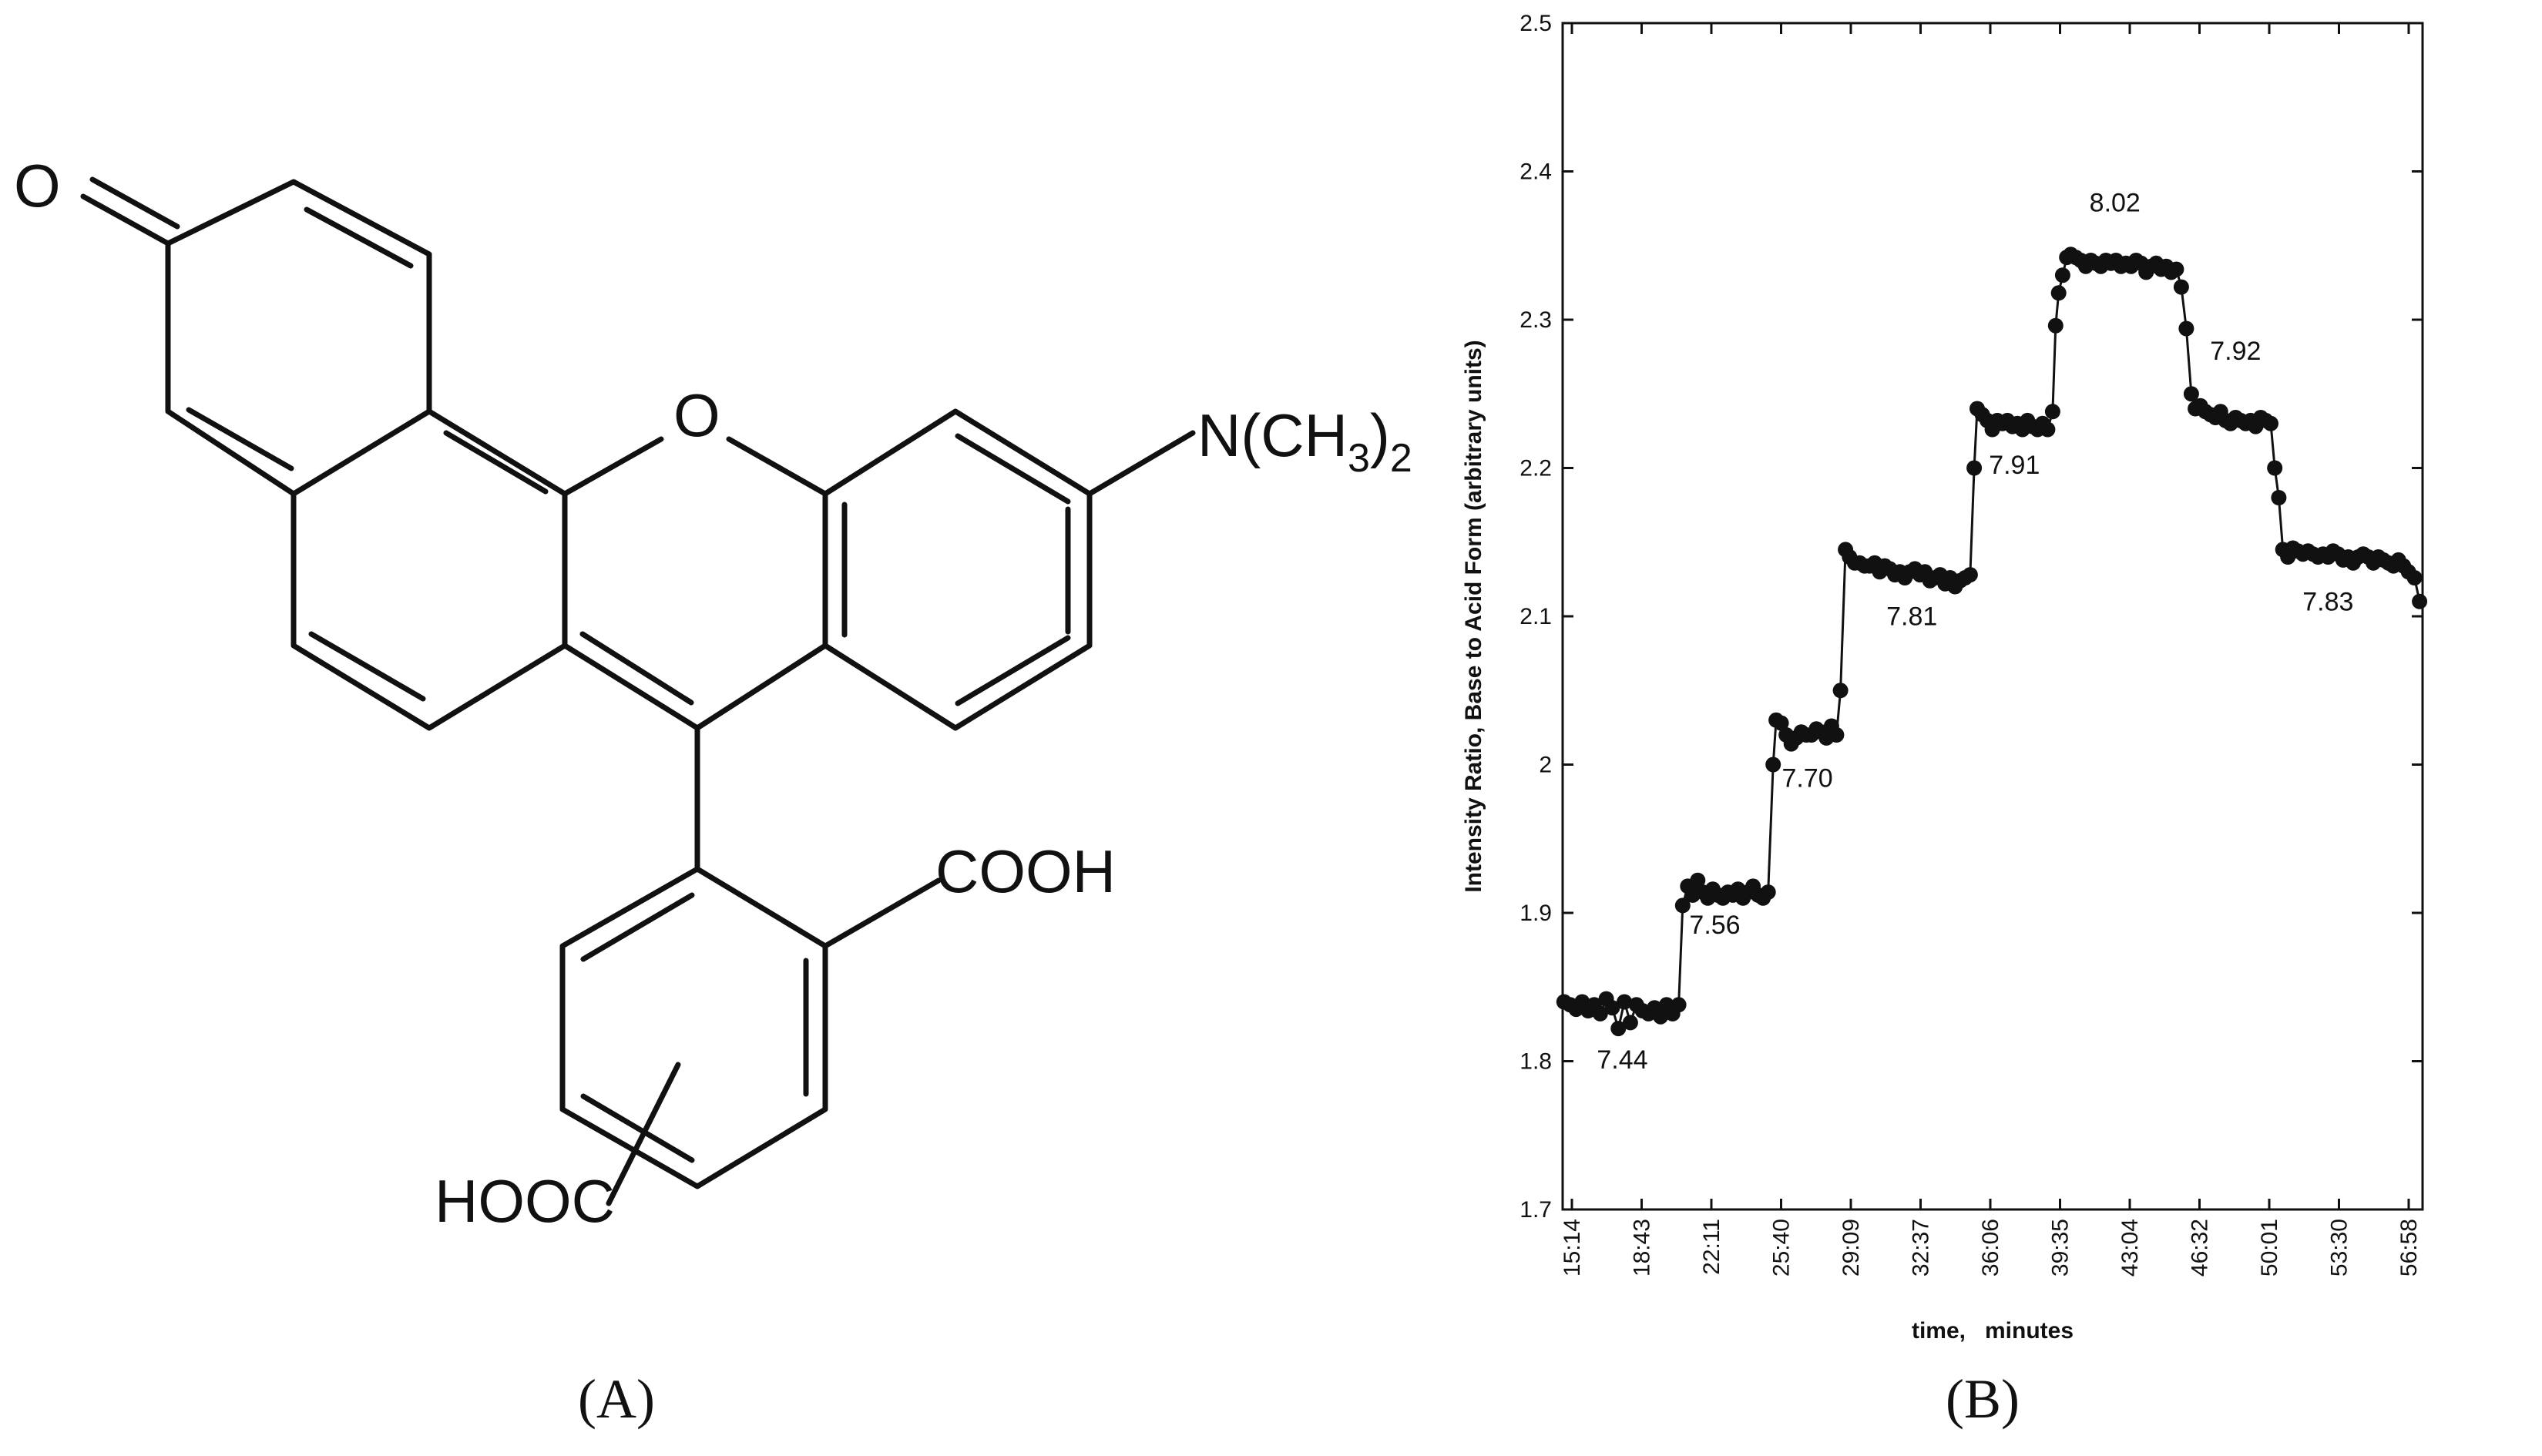 This screenshot has height=1456, width=2542. I want to click on amine-subscript-3: 3, so click(1359, 459).